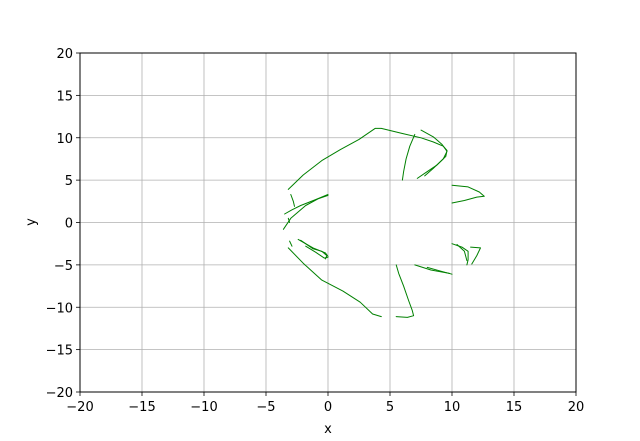 The height and width of the screenshot is (441, 640). I want to click on y-tick-label: 0, so click(69, 224).